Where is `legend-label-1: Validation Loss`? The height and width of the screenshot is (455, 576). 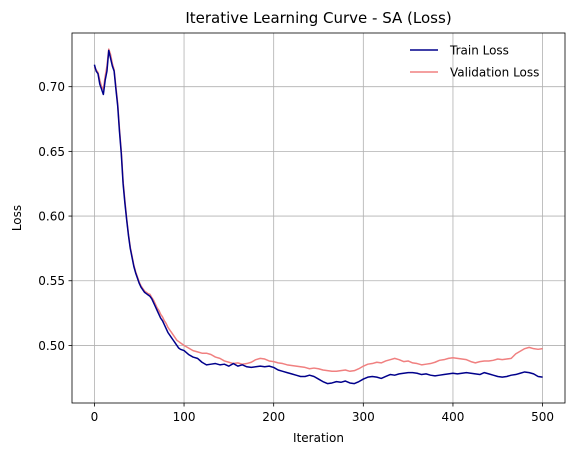 legend-label-1: Validation Loss is located at coordinates (494, 73).